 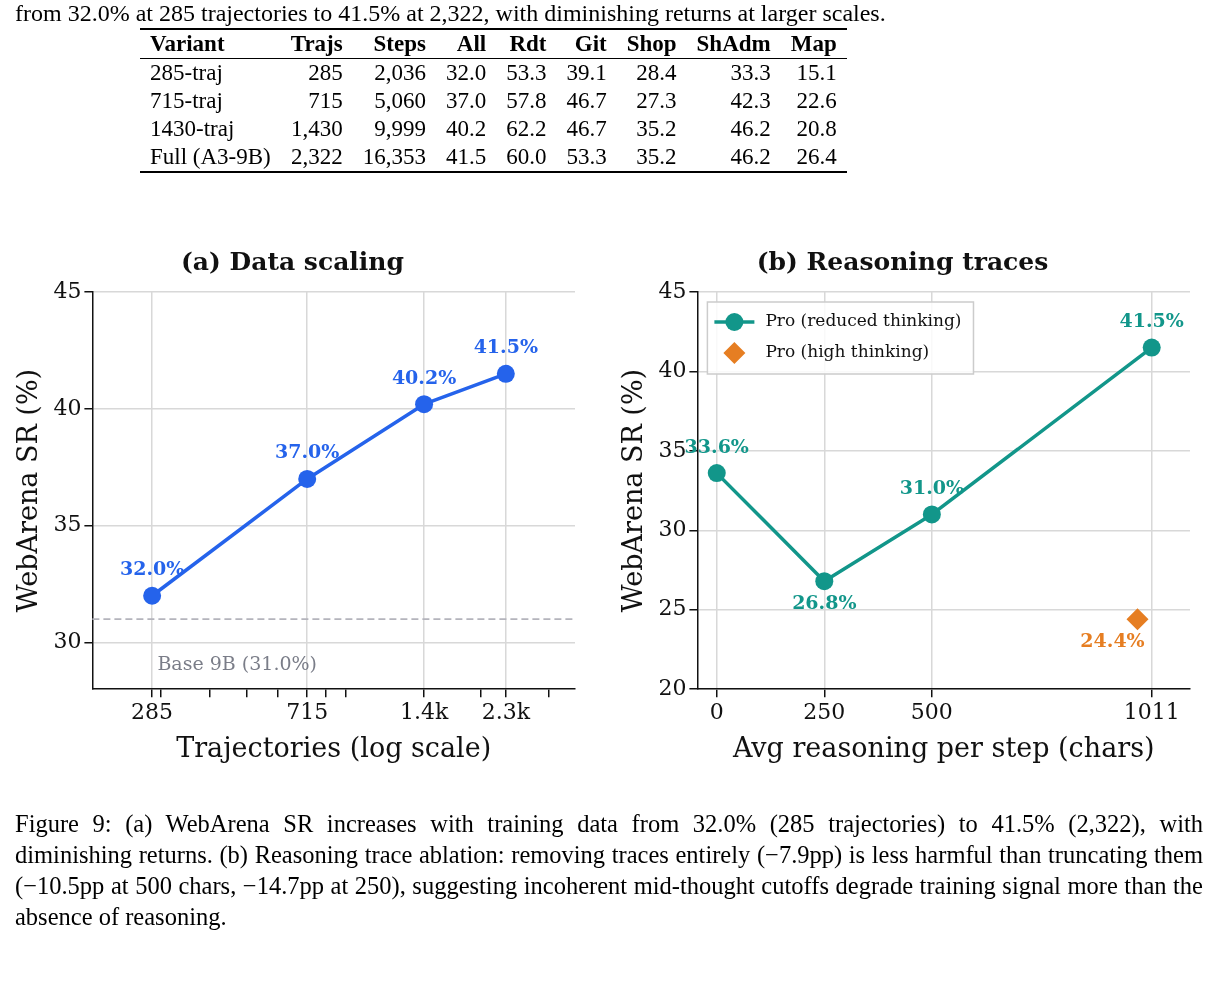 I want to click on data-label: 37.0%, so click(x=307, y=451).